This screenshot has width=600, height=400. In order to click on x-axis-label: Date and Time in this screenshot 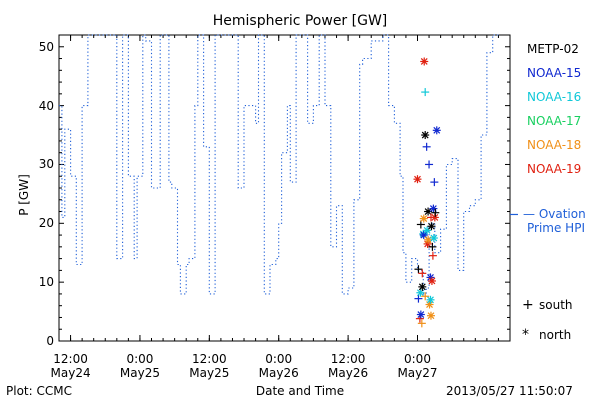, I will do `click(300, 391)`.